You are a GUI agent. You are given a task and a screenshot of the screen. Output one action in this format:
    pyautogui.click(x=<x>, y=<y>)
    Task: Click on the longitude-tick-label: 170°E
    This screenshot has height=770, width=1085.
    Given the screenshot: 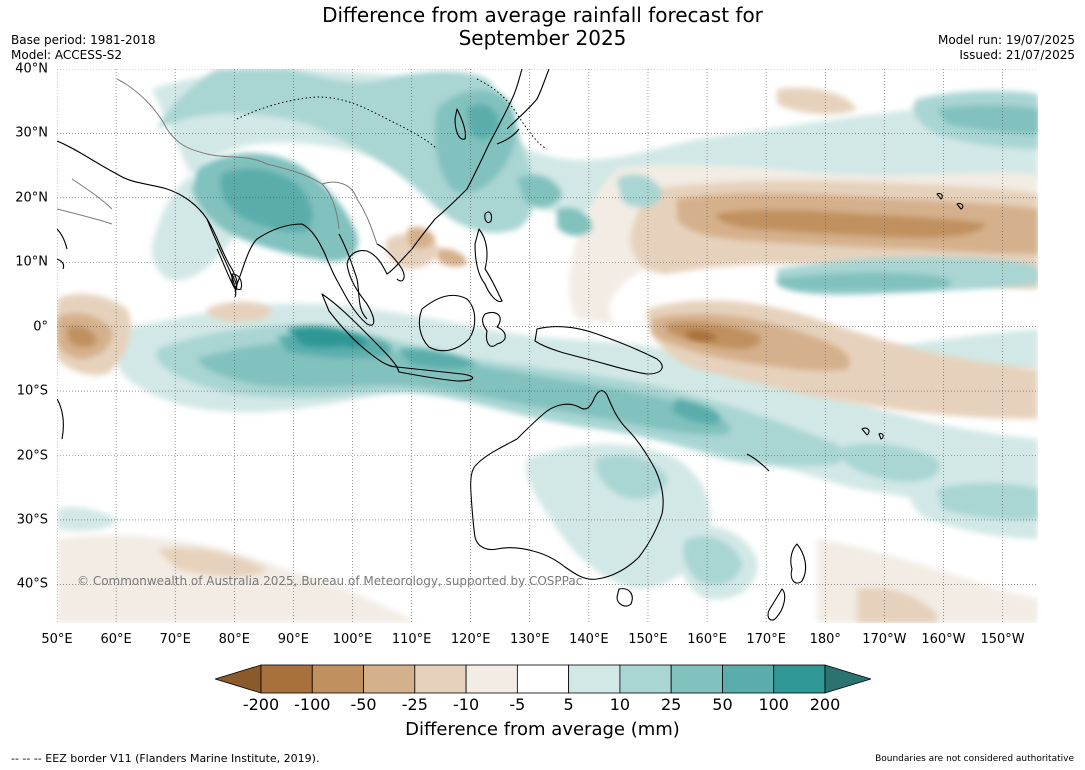 What is the action you would take?
    pyautogui.click(x=766, y=639)
    